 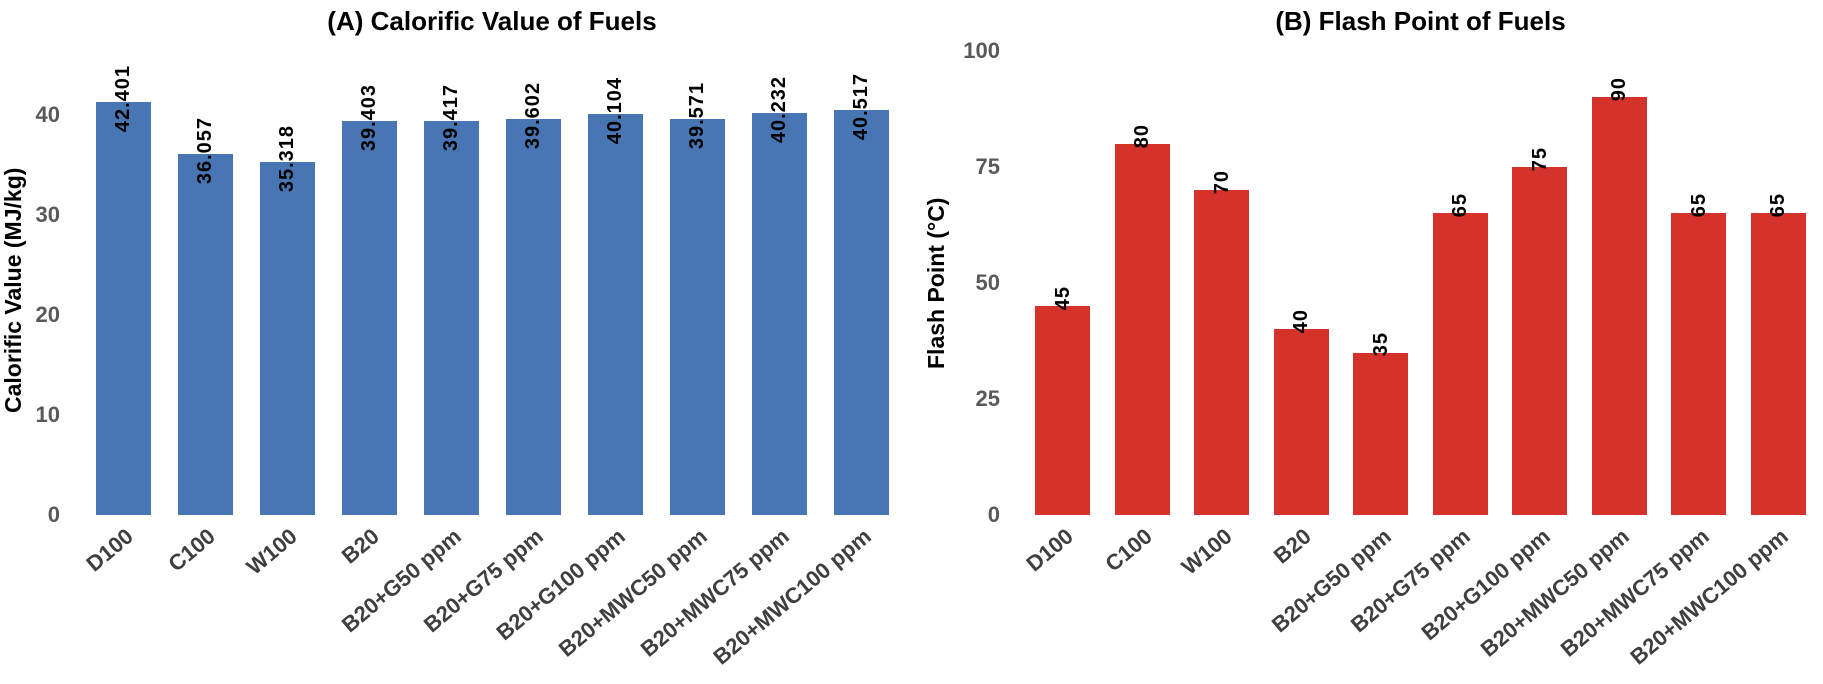 I want to click on y-tick-label: 100, so click(x=981, y=50).